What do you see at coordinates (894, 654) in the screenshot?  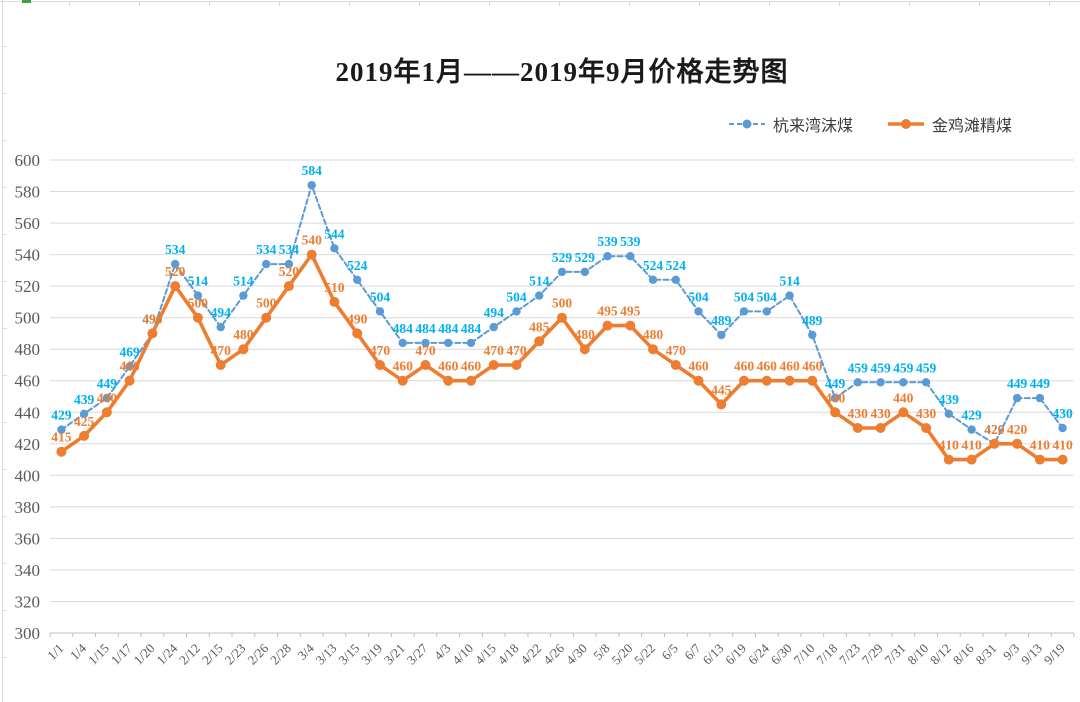 I see `svg-text: 7/31` at bounding box center [894, 654].